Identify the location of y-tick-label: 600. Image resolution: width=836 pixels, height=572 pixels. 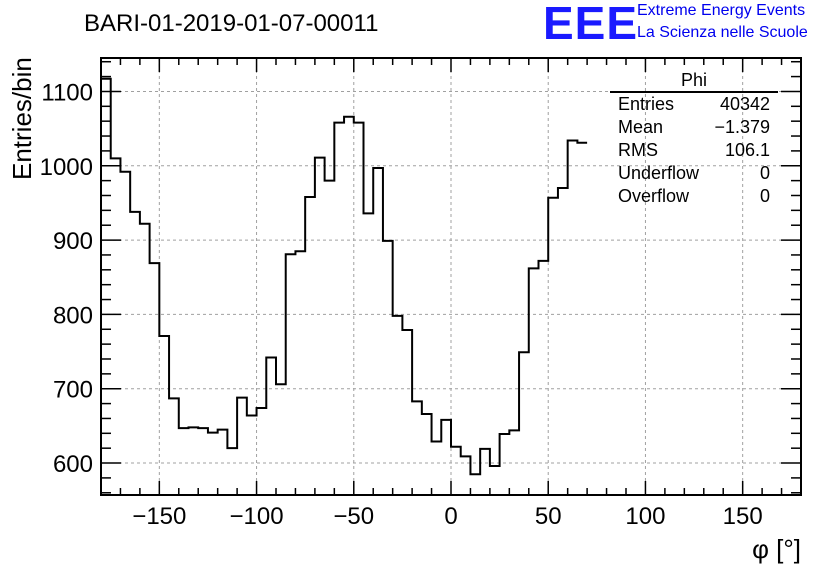
(73, 464).